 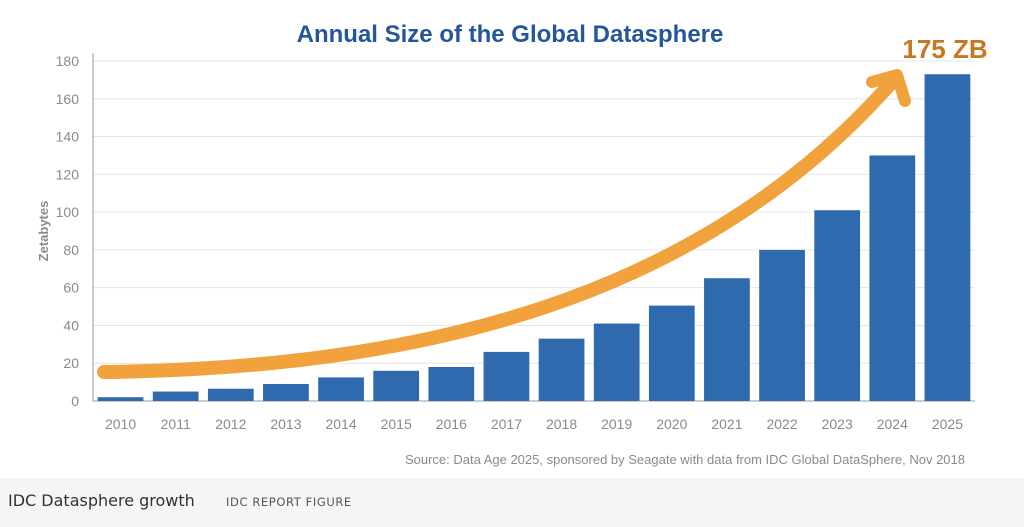 I want to click on x-tick-label-2019: 2019, so click(x=616, y=424).